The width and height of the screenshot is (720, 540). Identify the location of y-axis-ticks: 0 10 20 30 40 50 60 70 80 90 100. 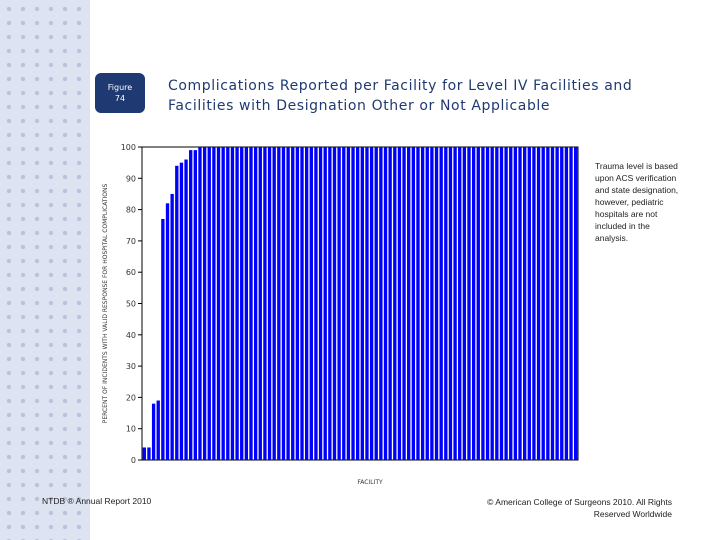
(131, 304).